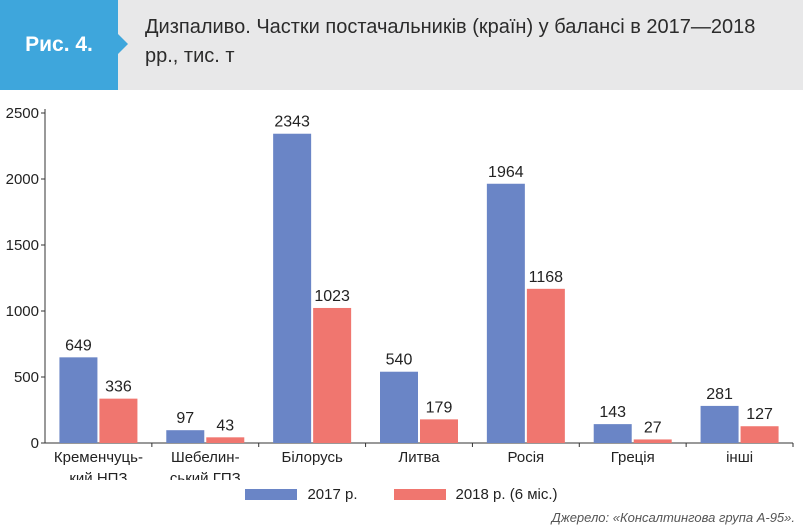  What do you see at coordinates (332, 296) in the screenshot?
I see `data-label: 1023` at bounding box center [332, 296].